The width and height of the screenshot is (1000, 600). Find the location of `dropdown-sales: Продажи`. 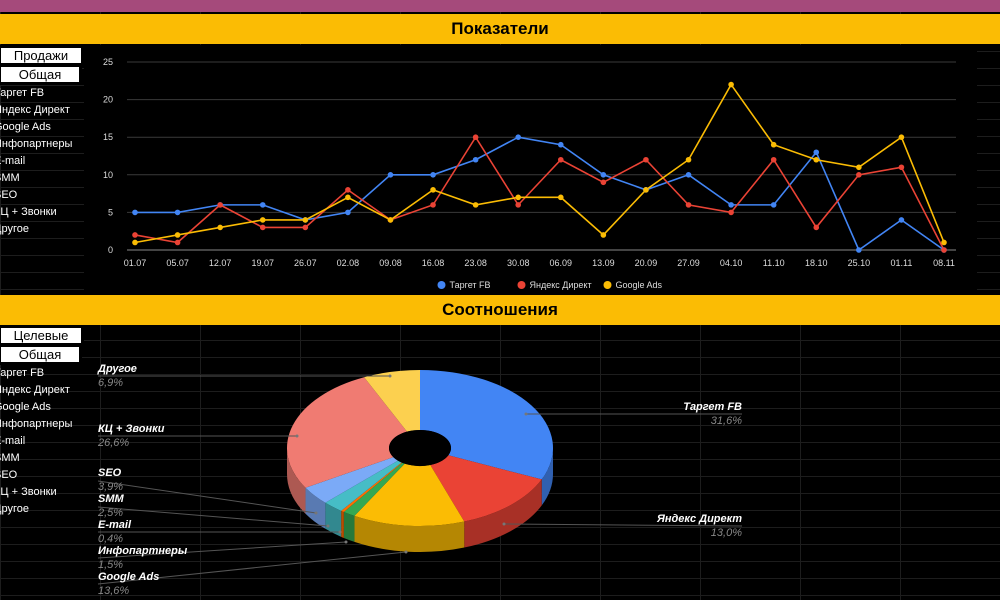

dropdown-sales: Продажи is located at coordinates (42, 55).